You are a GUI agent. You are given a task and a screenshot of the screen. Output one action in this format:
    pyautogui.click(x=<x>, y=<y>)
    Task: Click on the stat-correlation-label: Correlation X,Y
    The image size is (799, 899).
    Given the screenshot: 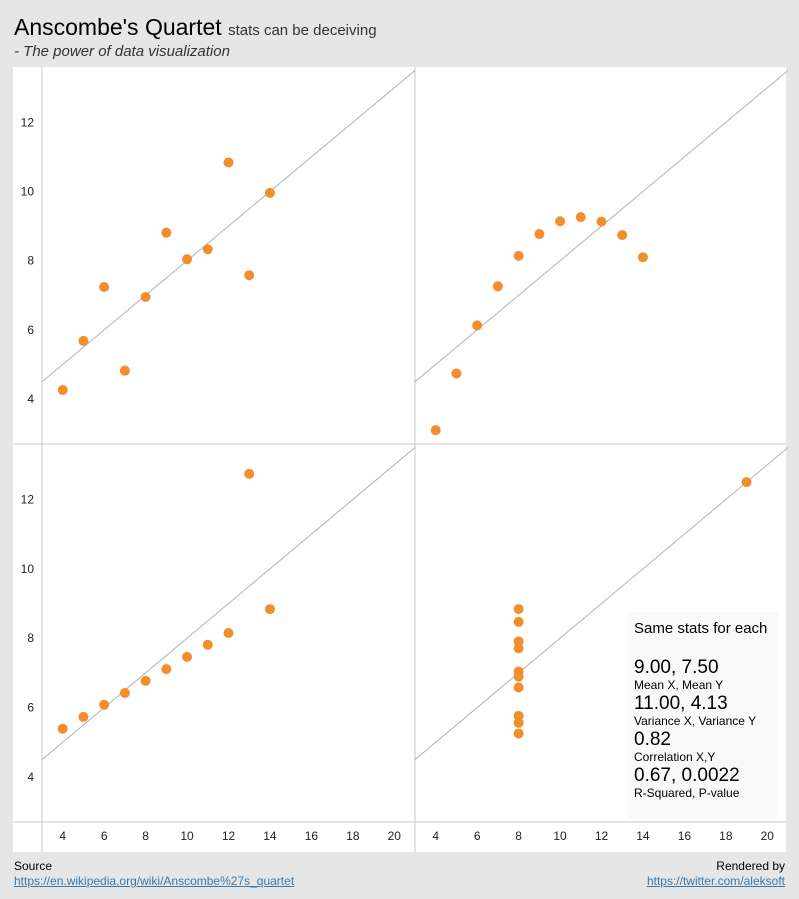 What is the action you would take?
    pyautogui.click(x=675, y=757)
    